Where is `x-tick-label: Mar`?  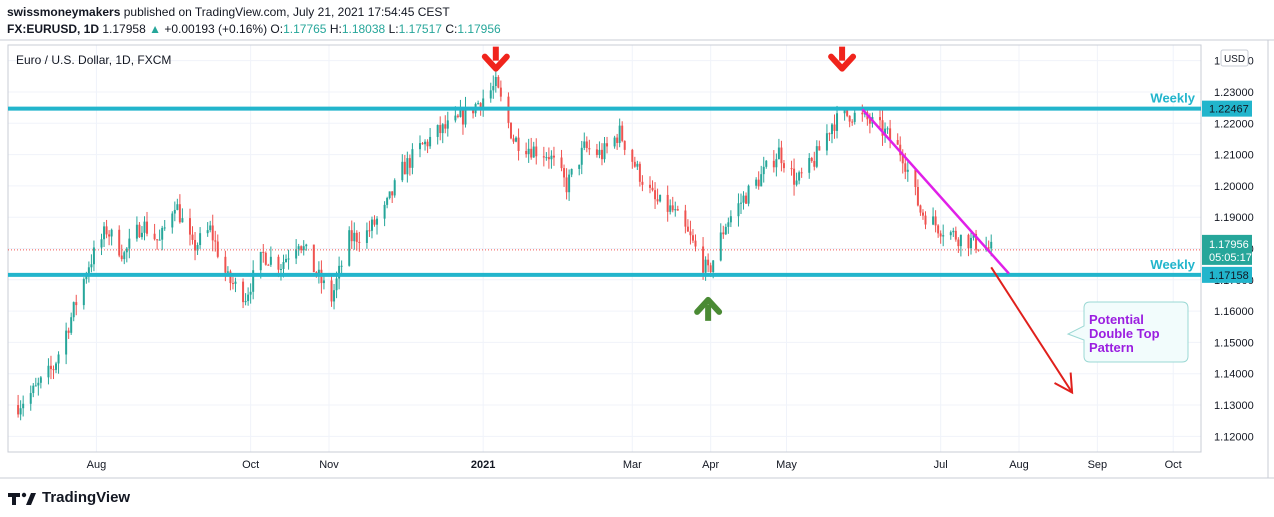
x-tick-label: Mar is located at coordinates (632, 465).